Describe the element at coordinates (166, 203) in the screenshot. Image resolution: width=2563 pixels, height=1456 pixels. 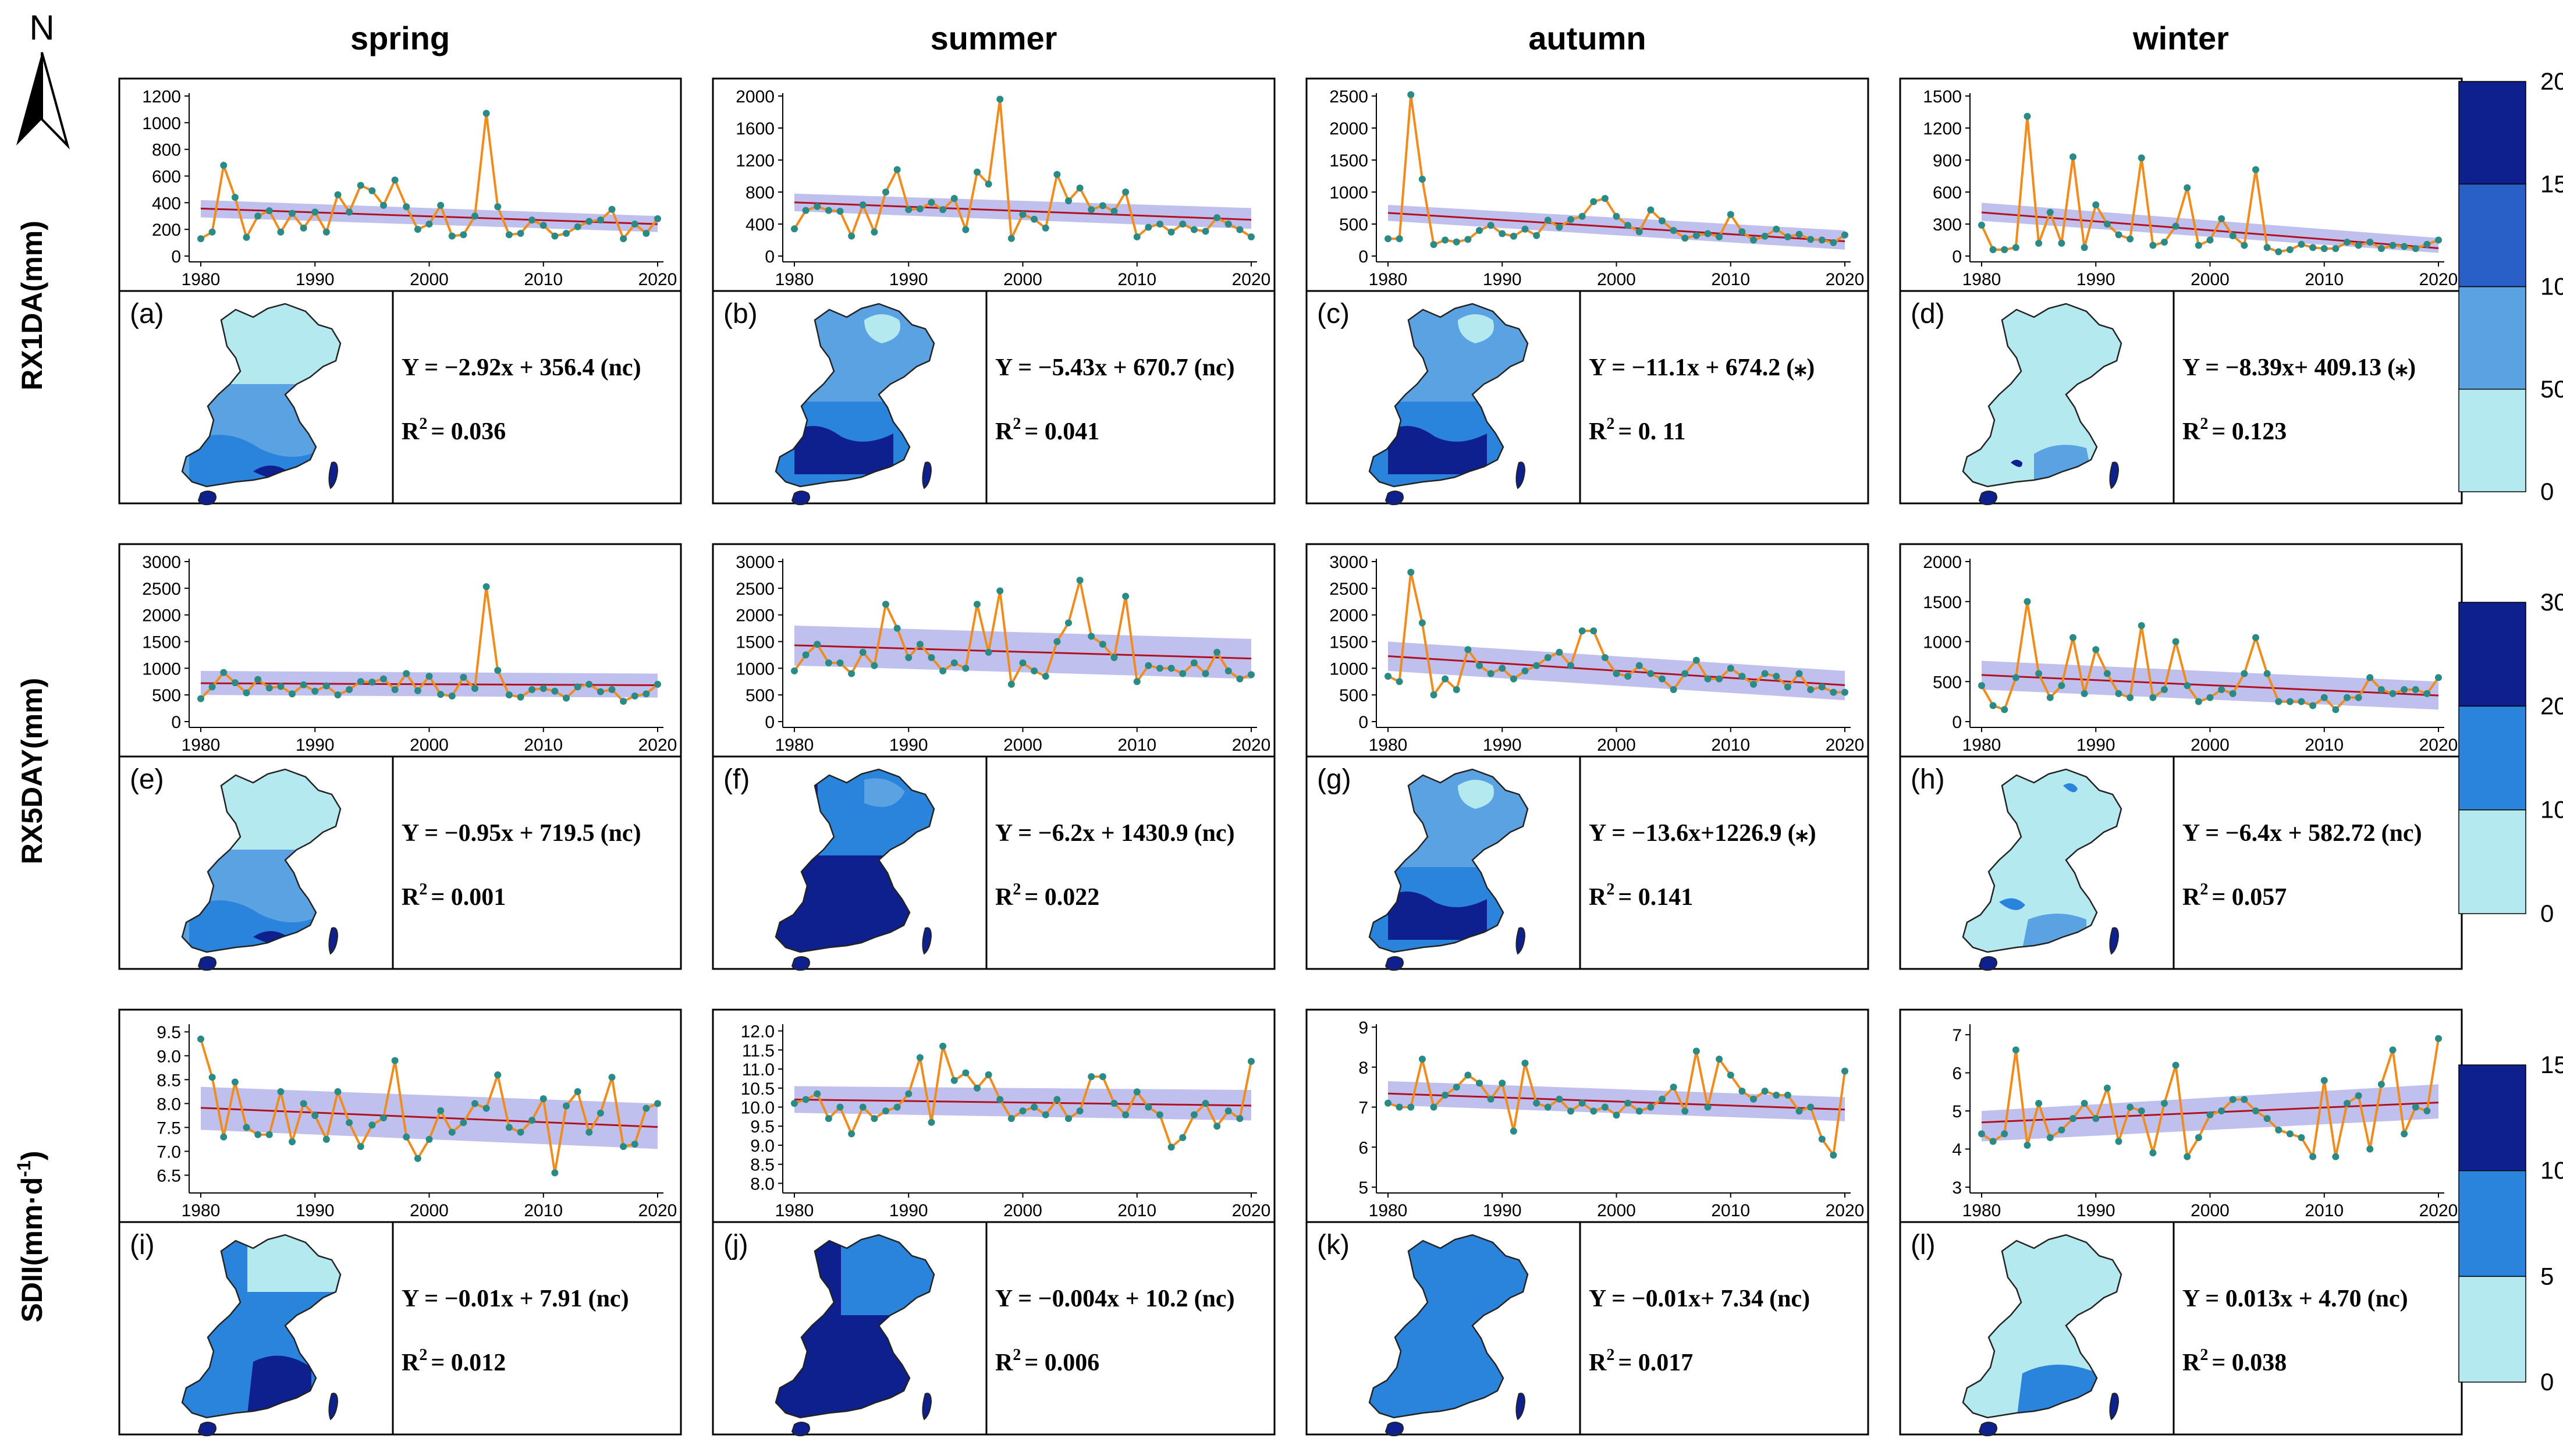
I see `y-tick-label: 400` at that location.